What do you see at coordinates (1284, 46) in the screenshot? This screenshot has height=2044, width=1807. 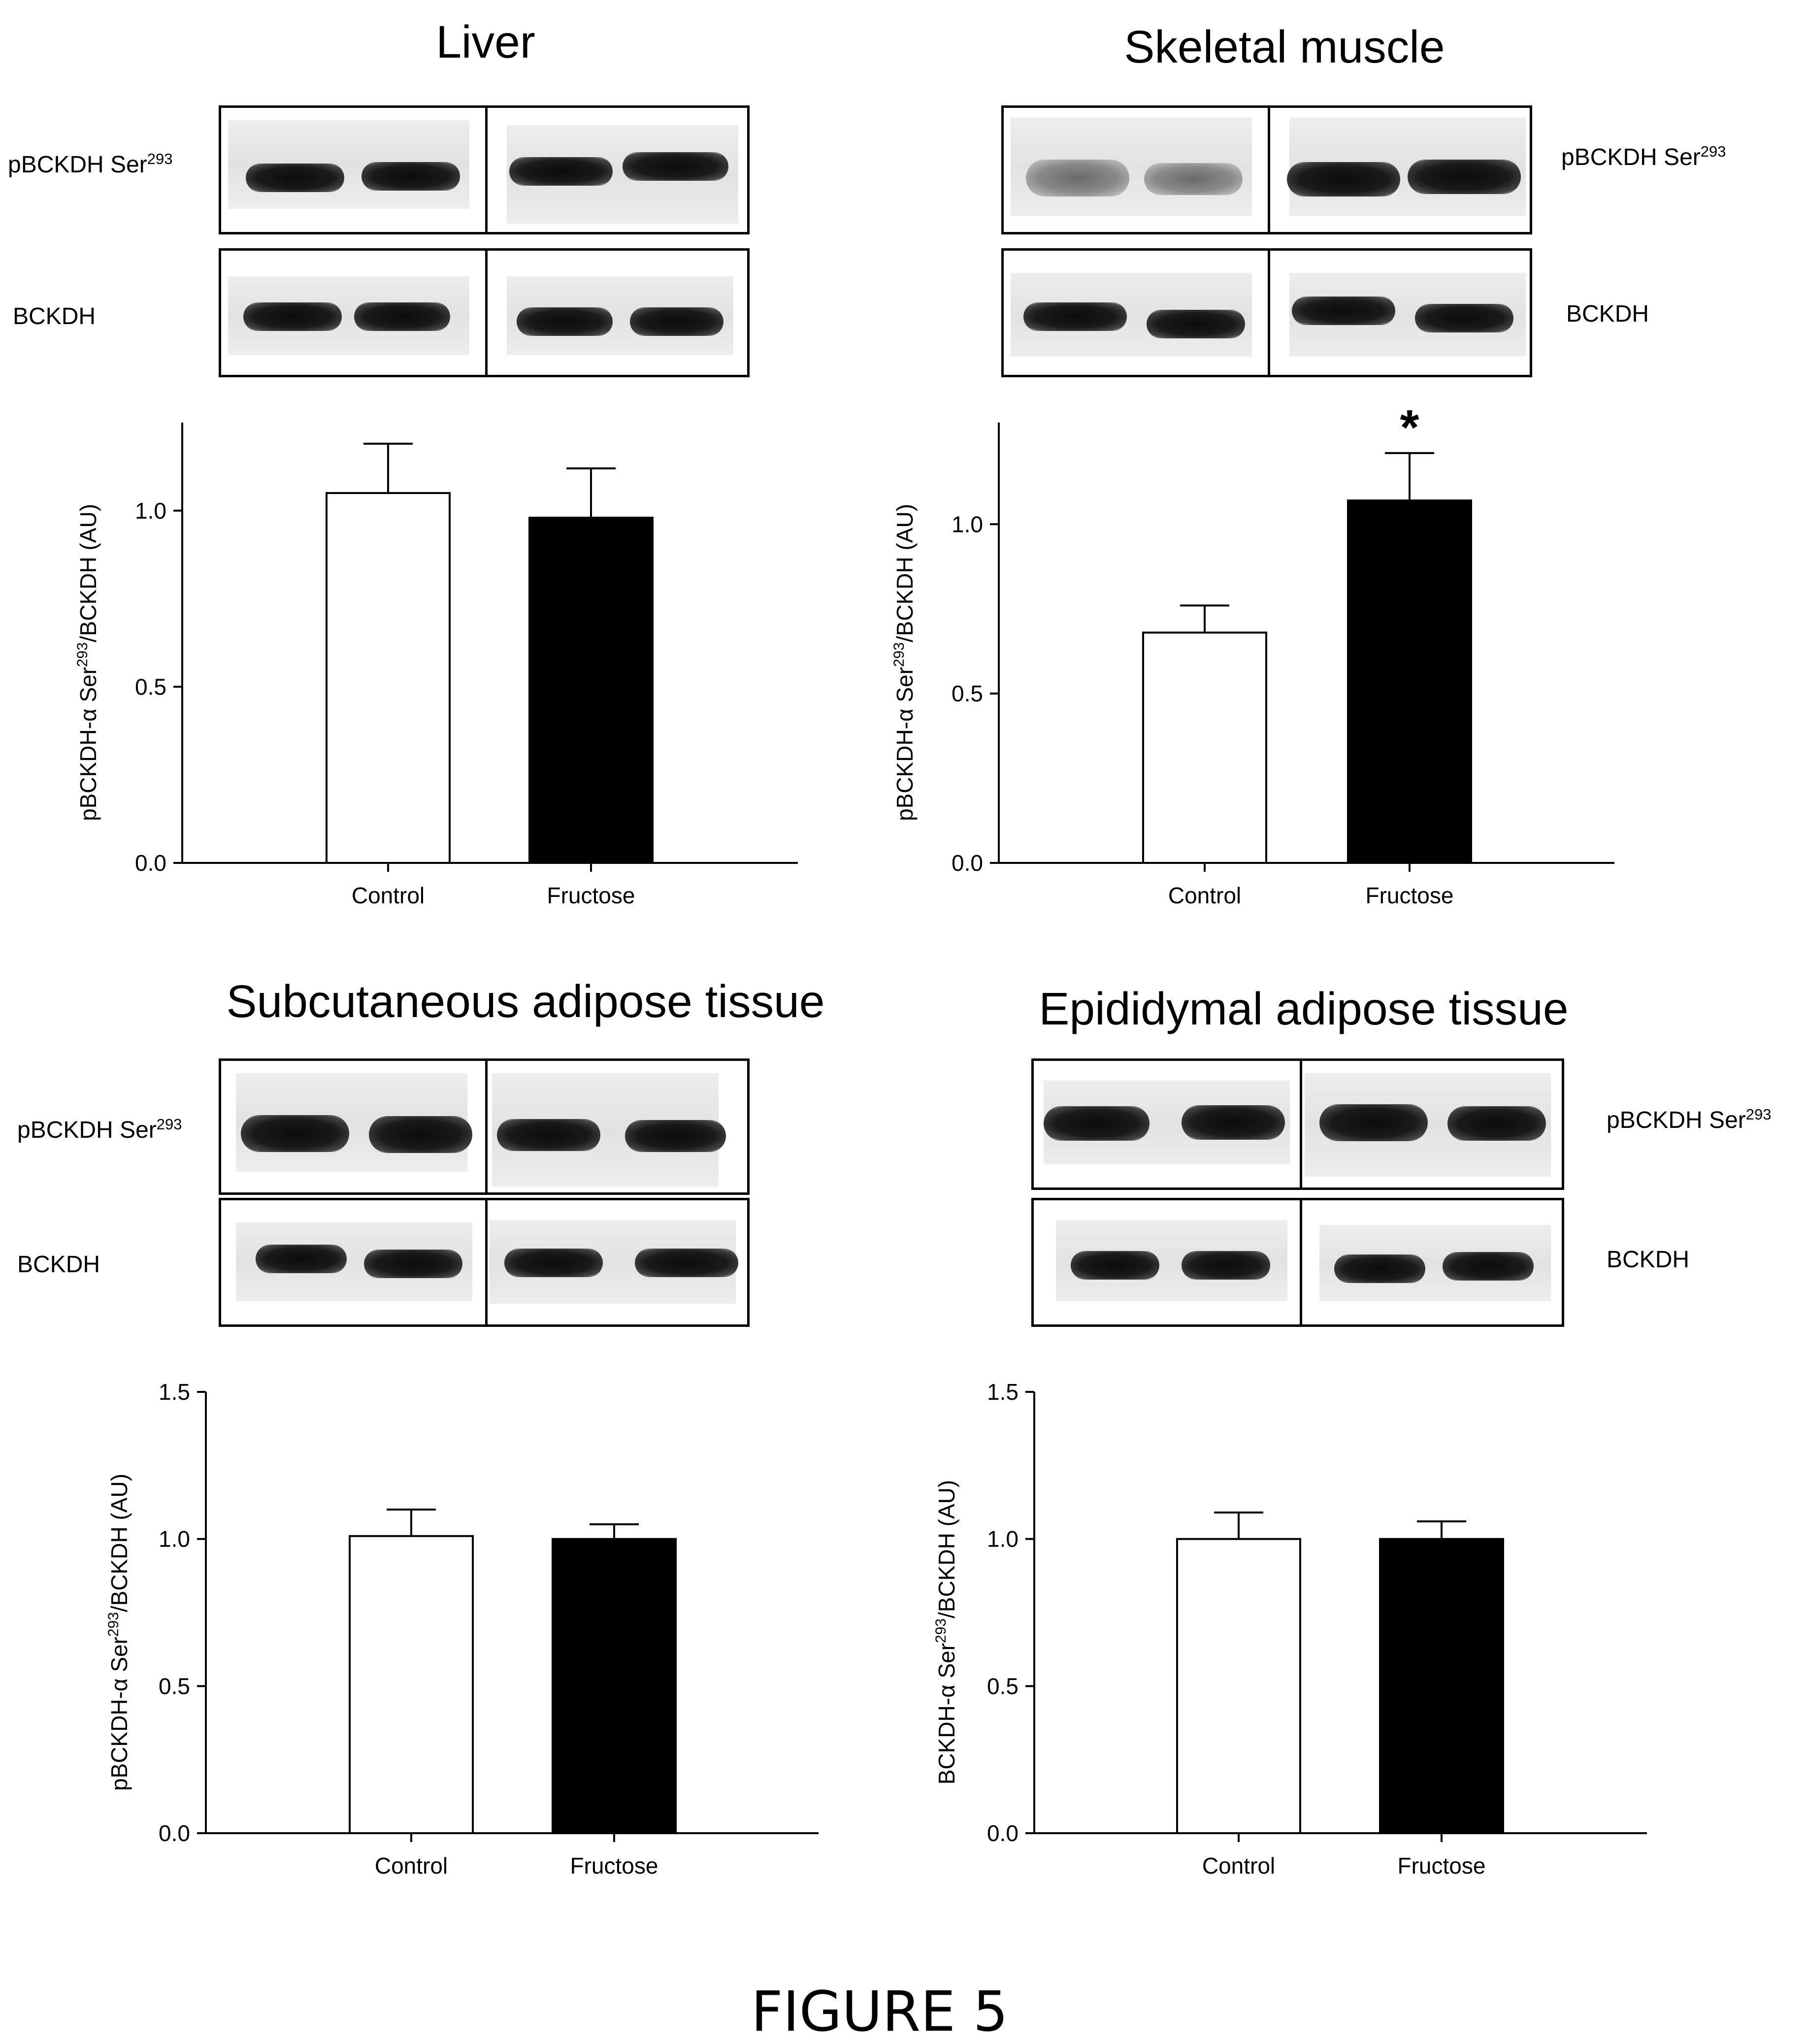 I see `panel-title-skeletal-muscle: Skeletal muscle` at bounding box center [1284, 46].